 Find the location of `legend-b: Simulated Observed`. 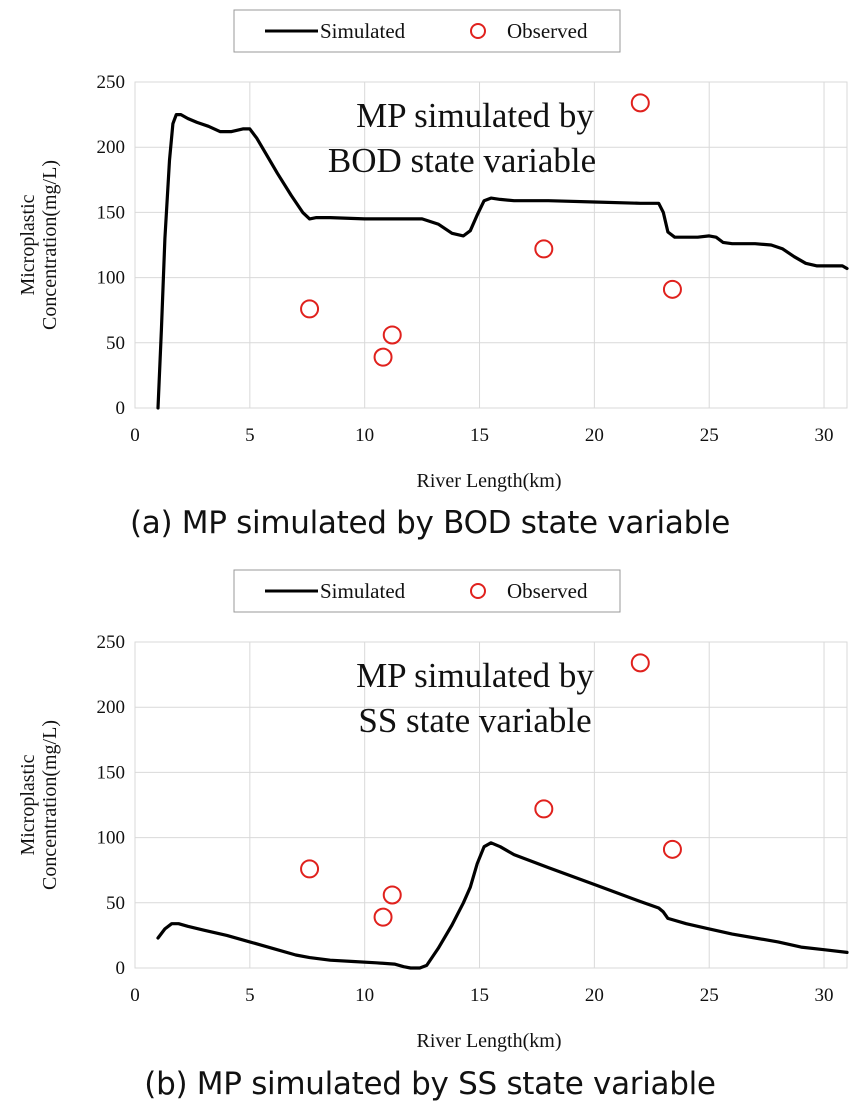

legend-b: Simulated Observed is located at coordinates (427, 591).